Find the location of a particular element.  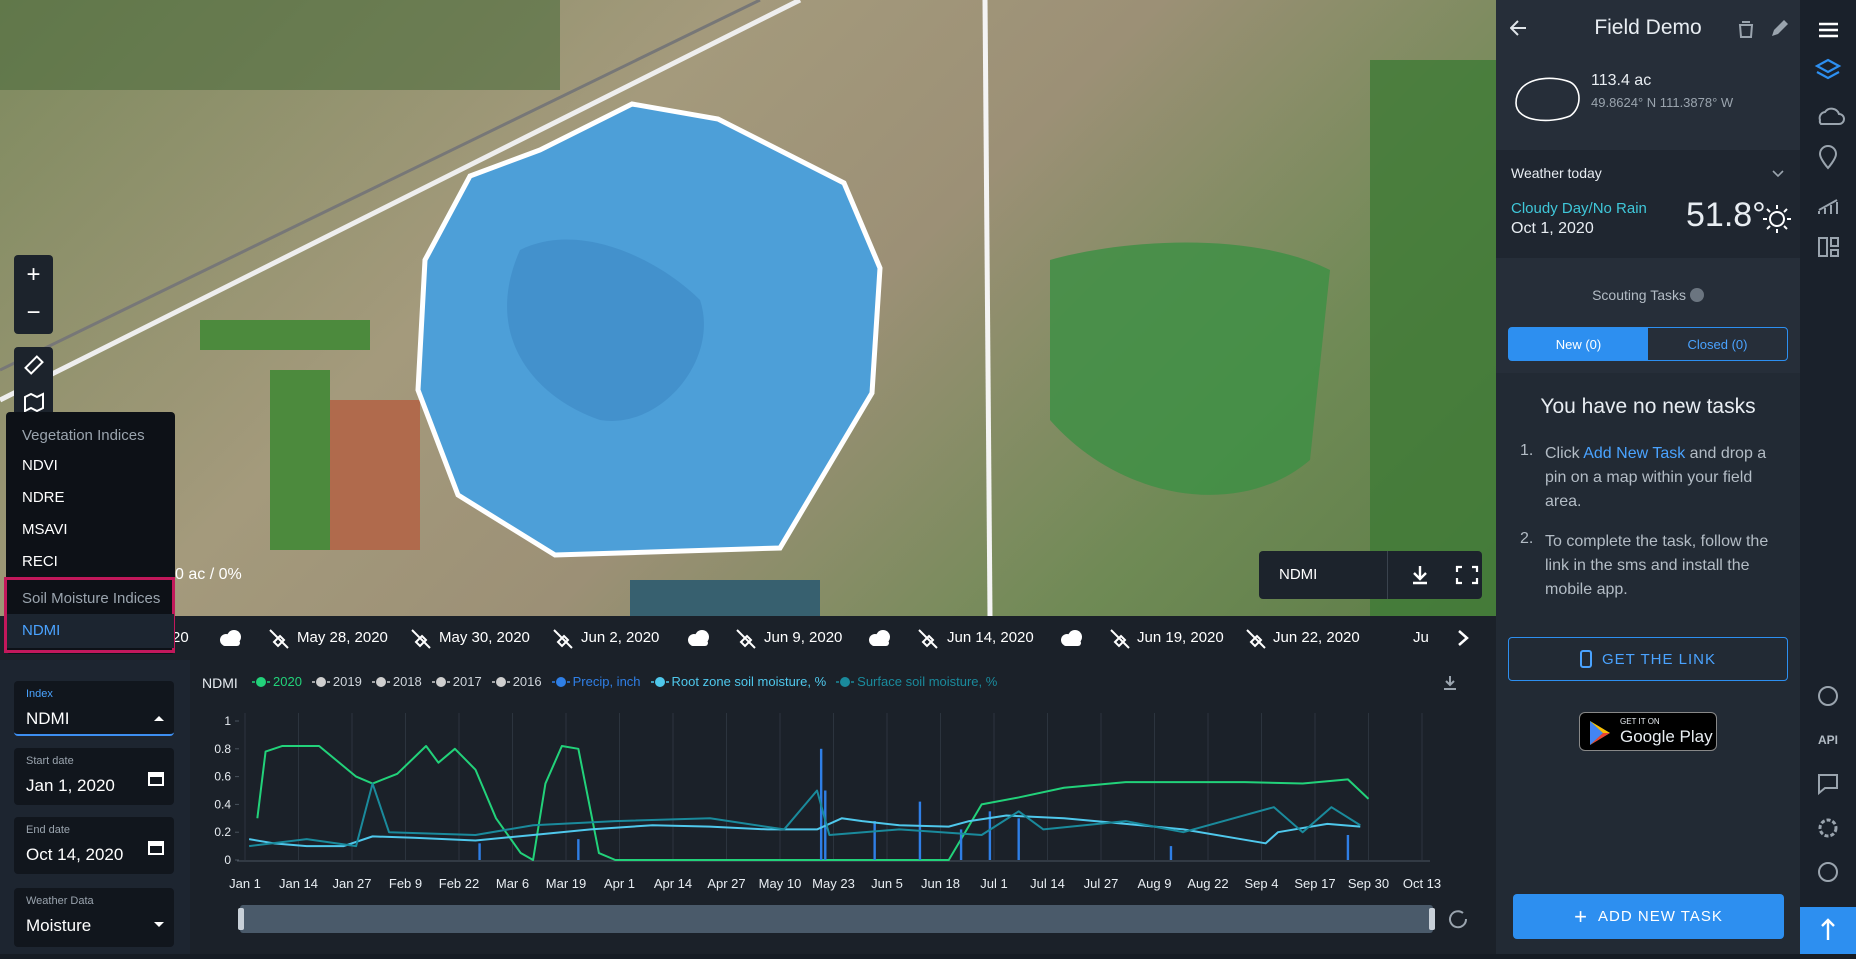

next-arrow is located at coordinates (1463, 638).